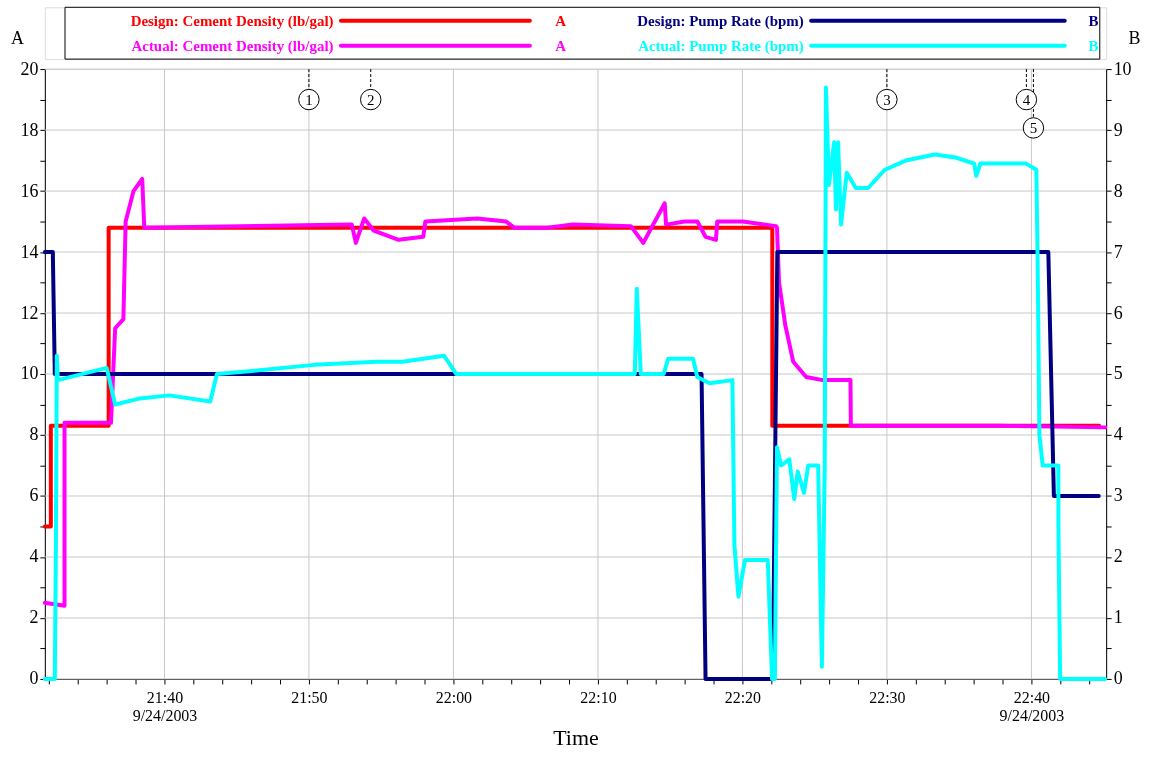 The image size is (1151, 763). What do you see at coordinates (887, 99) in the screenshot?
I see `annotation: 3` at bounding box center [887, 99].